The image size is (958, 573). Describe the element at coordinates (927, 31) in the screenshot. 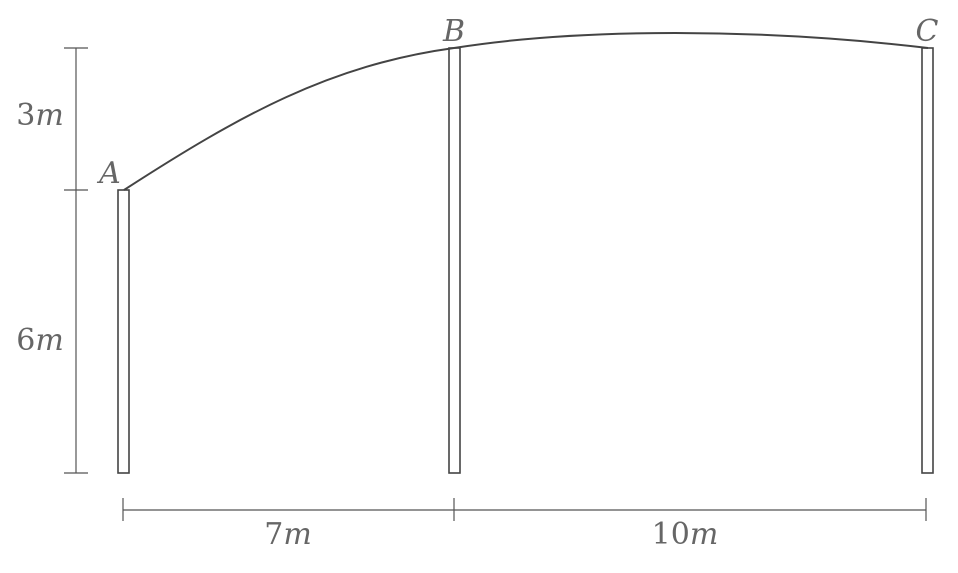

I see `point-label-c: C` at that location.